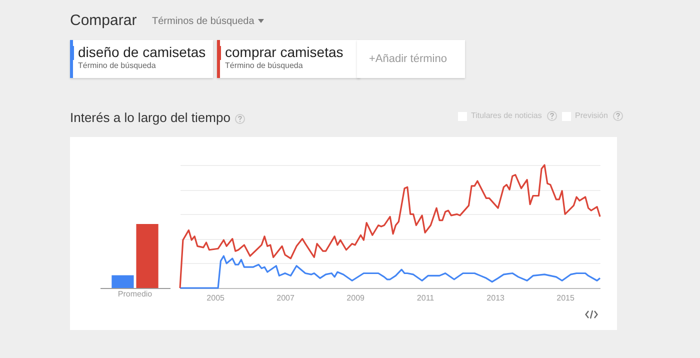 This screenshot has width=700, height=358. Describe the element at coordinates (135, 294) in the screenshot. I see `x-tick-label: Promedio` at that location.